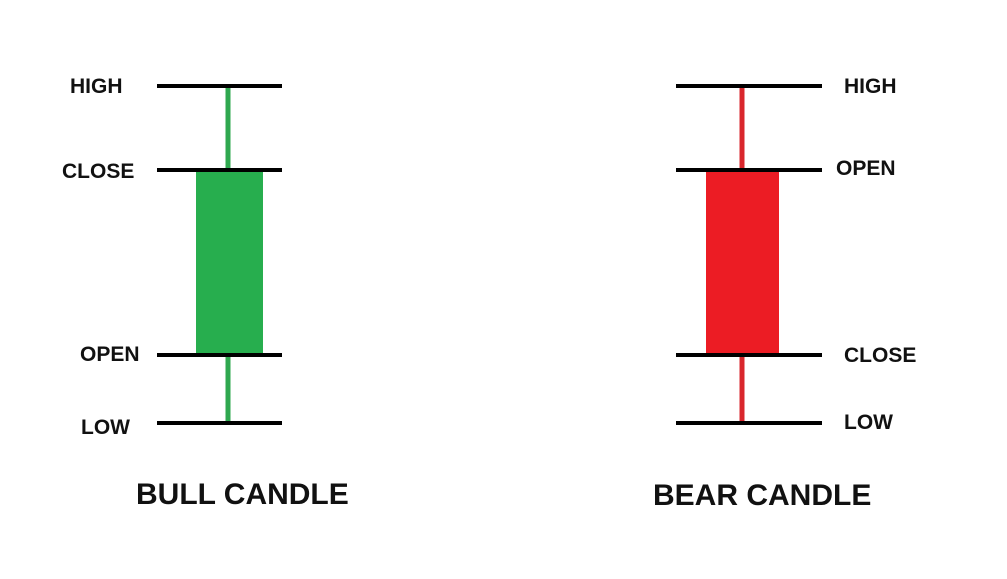  Describe the element at coordinates (868, 422) in the screenshot. I see `bear-low-label: LOW` at that location.